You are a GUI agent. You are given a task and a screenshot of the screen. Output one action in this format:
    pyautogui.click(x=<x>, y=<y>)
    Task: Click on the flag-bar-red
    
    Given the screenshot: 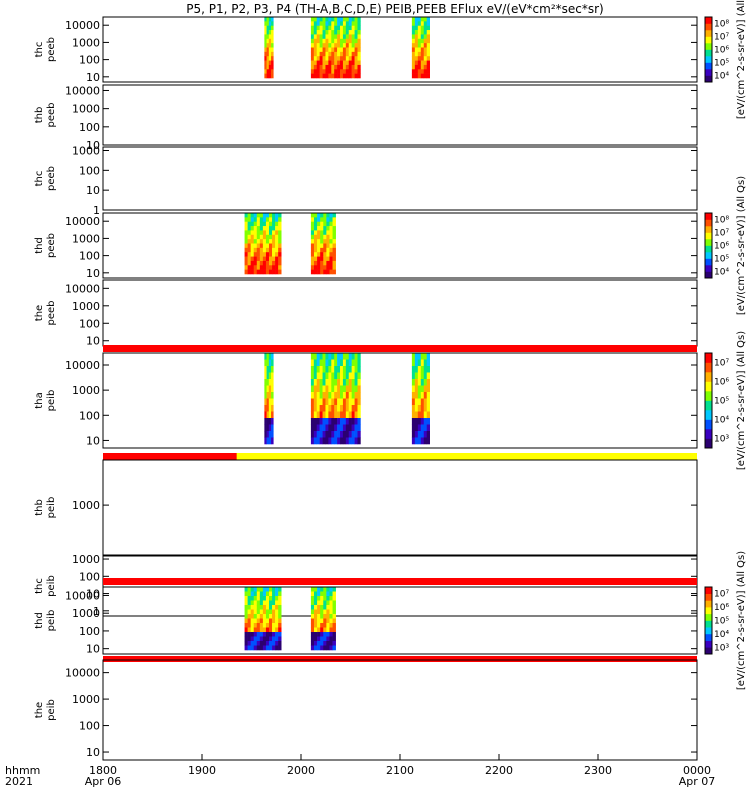 What is the action you would take?
    pyautogui.click(x=170, y=456)
    